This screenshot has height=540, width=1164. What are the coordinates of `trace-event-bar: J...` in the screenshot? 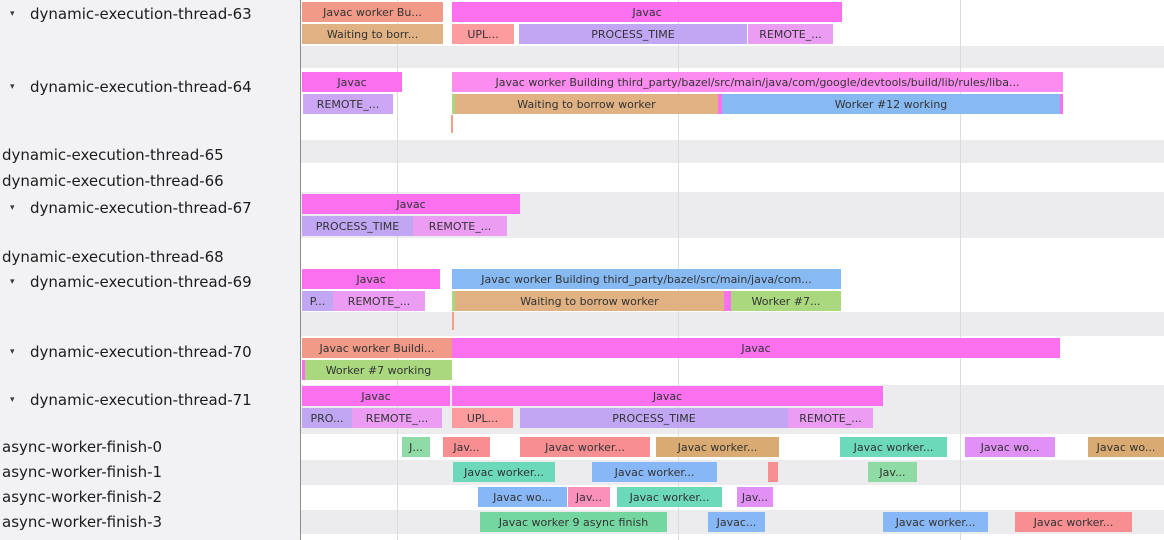 It's located at (416, 447).